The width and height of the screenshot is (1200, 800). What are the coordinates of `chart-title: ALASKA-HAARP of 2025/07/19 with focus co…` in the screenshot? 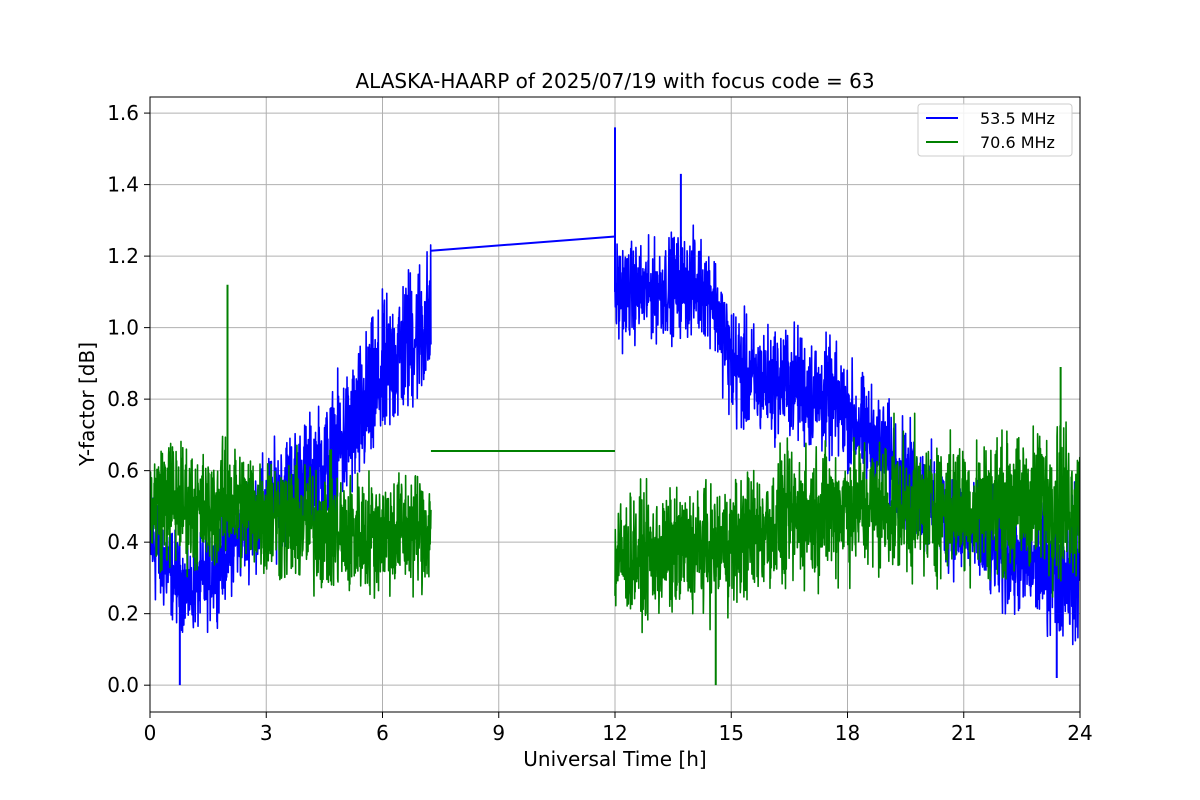 It's located at (614, 81).